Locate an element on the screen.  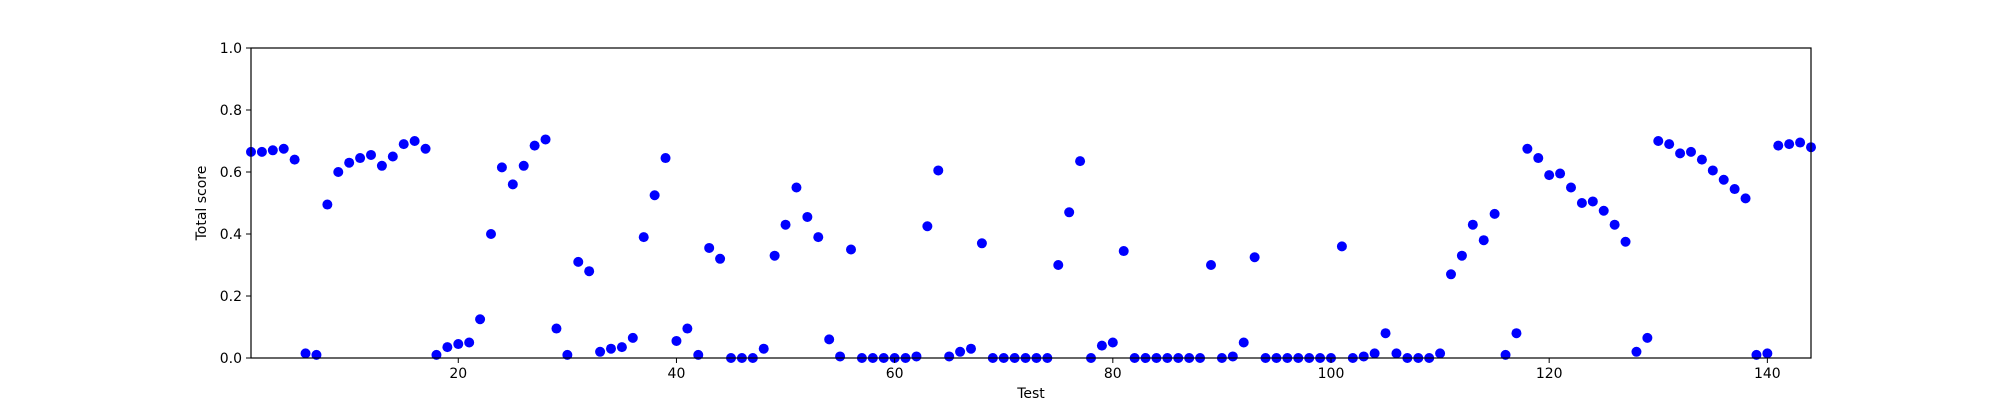
x-tick-label: 20 is located at coordinates (458, 374).